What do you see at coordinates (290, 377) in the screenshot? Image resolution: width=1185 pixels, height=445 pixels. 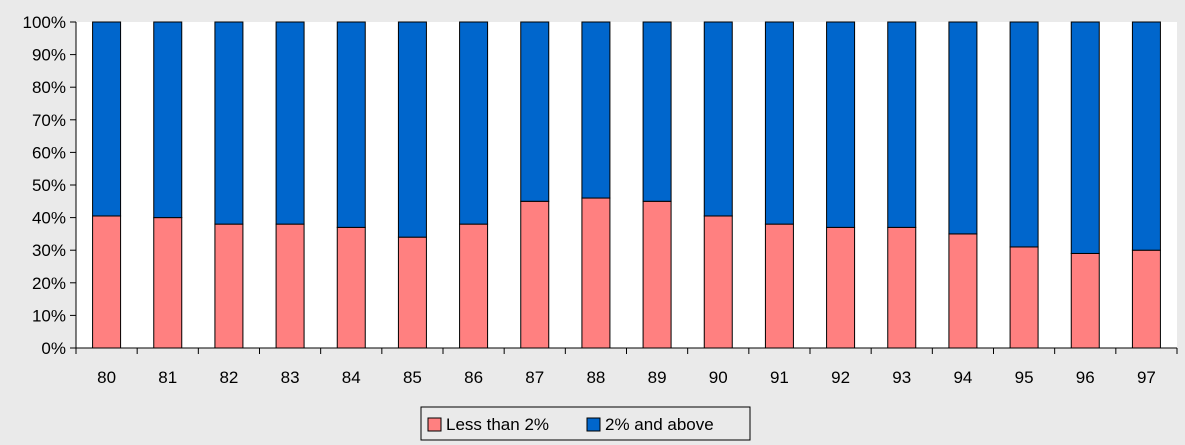 I see `x-tick-label: 83` at bounding box center [290, 377].